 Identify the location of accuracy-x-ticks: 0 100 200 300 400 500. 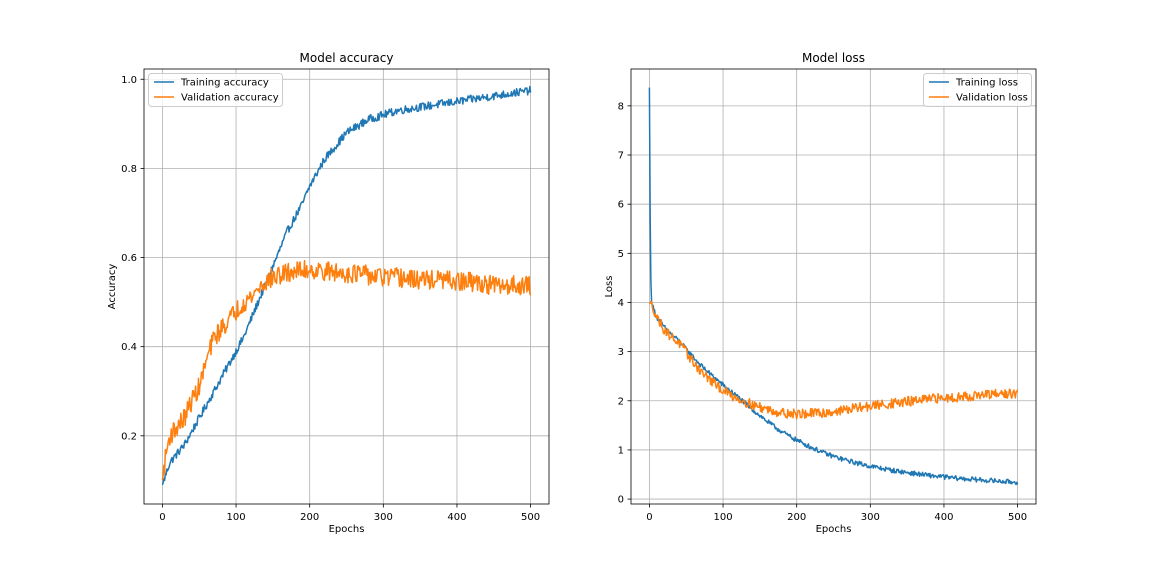
(349, 513).